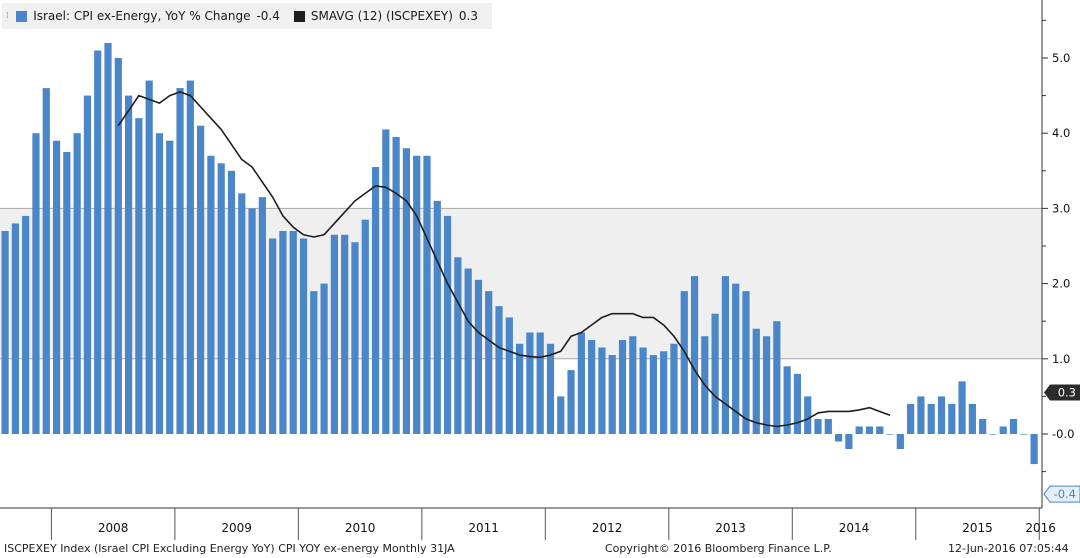 The height and width of the screenshot is (558, 1080). I want to click on legend-item-bar: Israel: CPI ex-Energy, YoY % Change -0.4, so click(148, 16).